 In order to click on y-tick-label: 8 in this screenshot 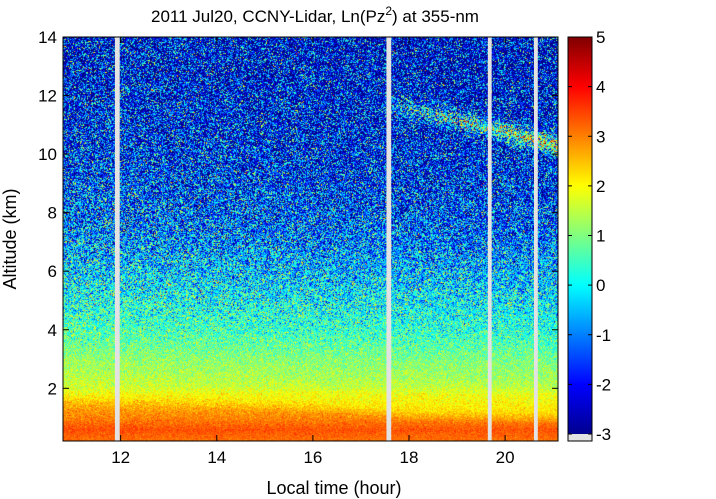, I will do `click(52, 213)`.